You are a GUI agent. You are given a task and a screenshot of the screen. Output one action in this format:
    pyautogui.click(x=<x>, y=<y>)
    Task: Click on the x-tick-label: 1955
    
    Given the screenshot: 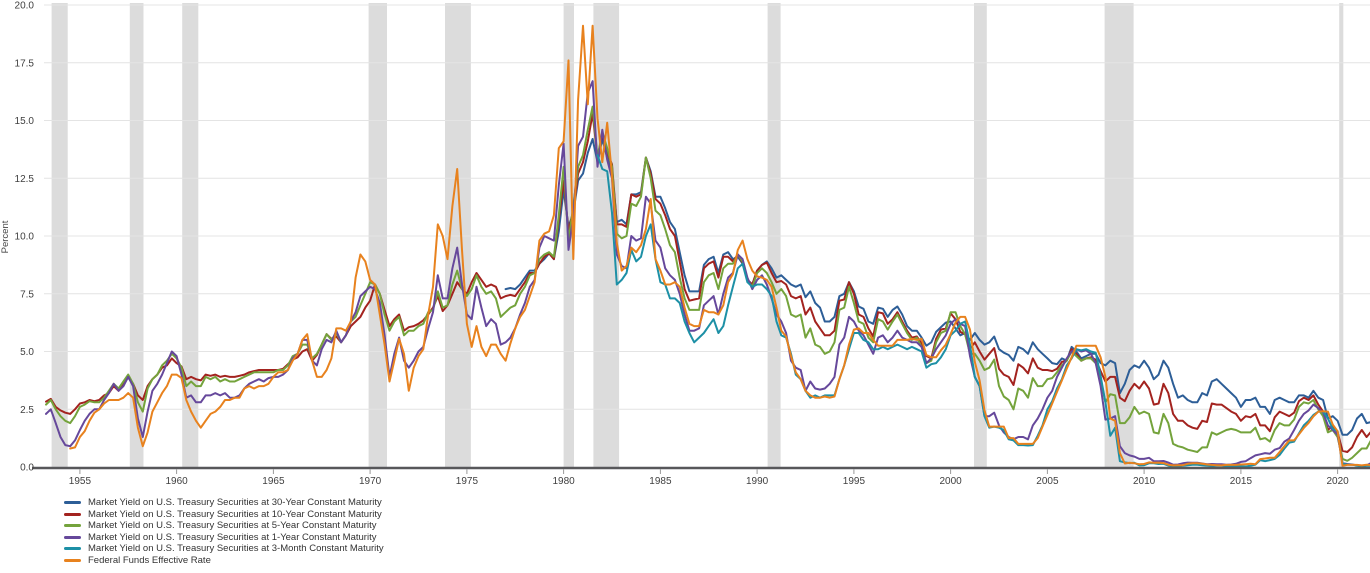 What is the action you would take?
    pyautogui.click(x=80, y=481)
    